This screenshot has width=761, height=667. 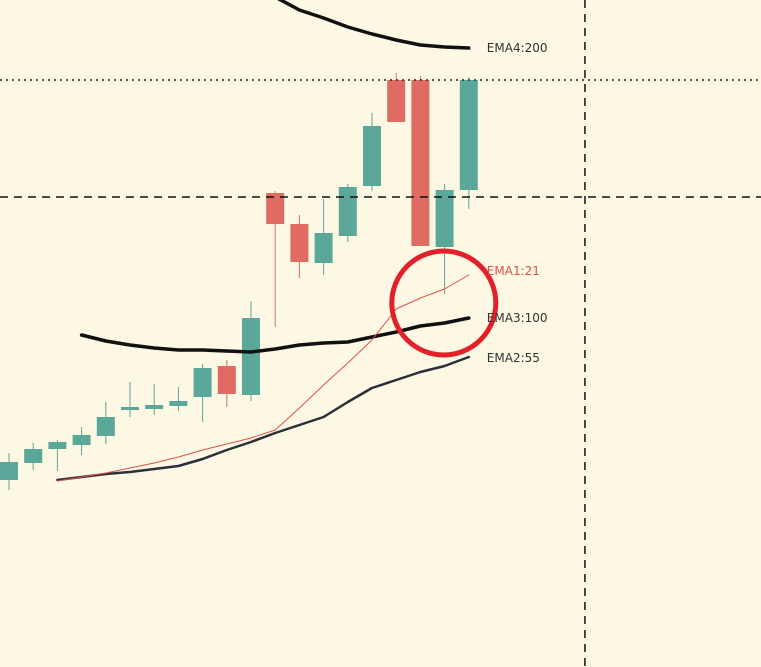 What do you see at coordinates (513, 271) in the screenshot?
I see `ema-label: EMA1:21` at bounding box center [513, 271].